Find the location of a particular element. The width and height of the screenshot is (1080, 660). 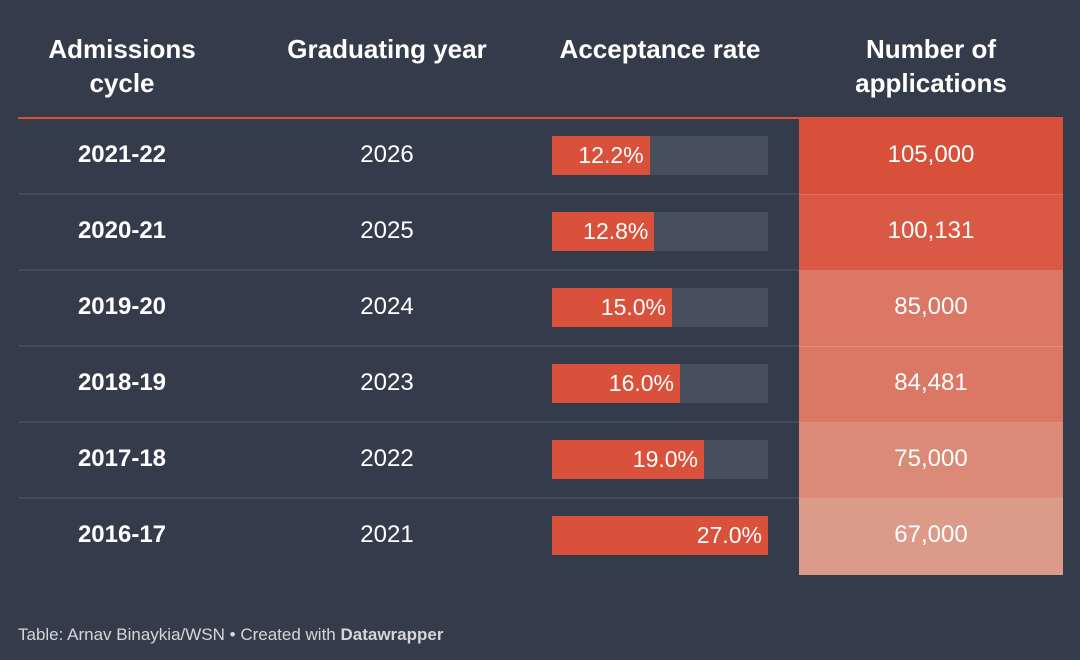

cell-graduating-year: 2026 is located at coordinates (387, 154).